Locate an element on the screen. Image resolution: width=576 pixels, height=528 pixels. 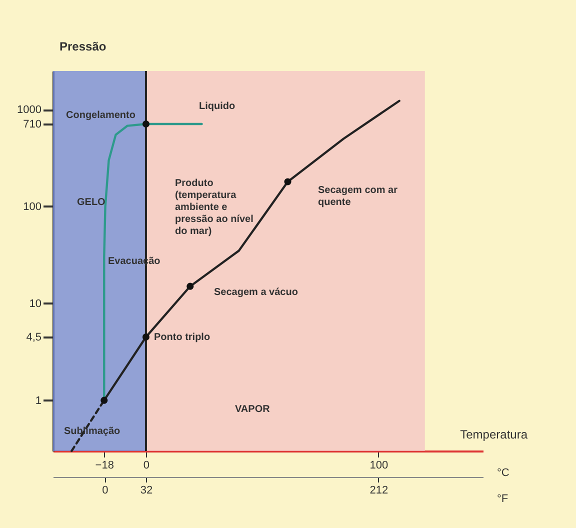
annotation: Sublimação is located at coordinates (92, 431).